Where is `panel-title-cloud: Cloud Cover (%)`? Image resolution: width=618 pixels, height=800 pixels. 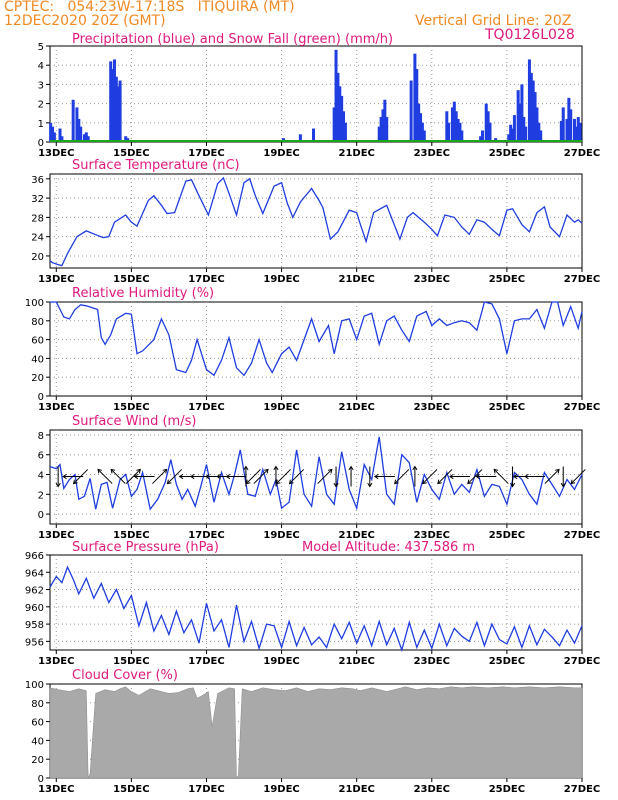 panel-title-cloud: Cloud Cover (%) is located at coordinates (125, 675).